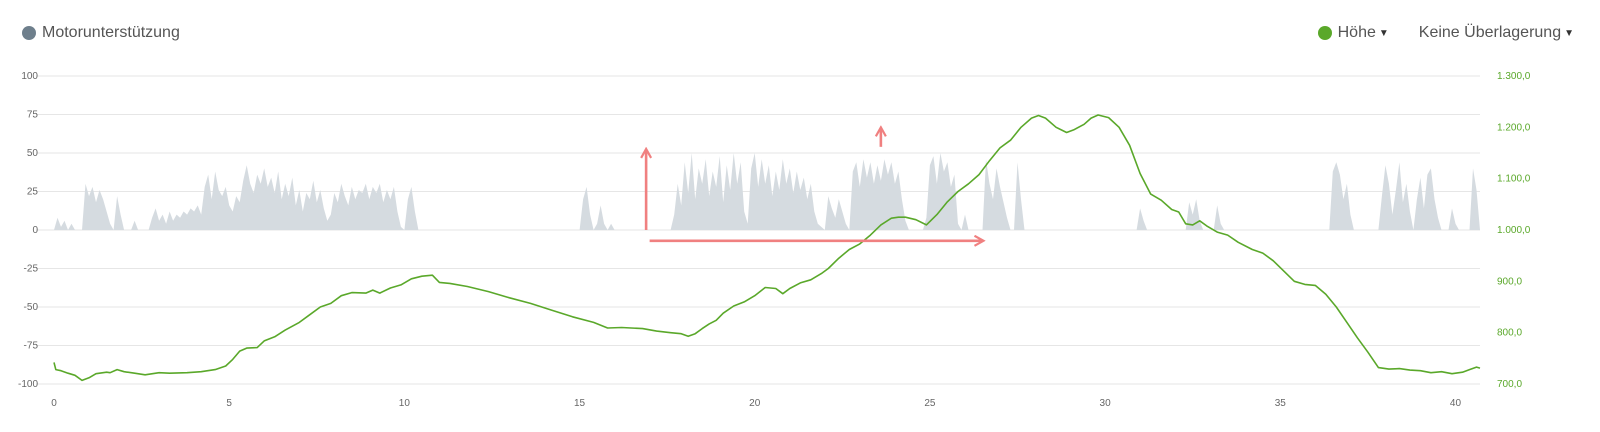 This screenshot has height=432, width=1600. I want to click on y-right-tick-label: 900,0, so click(1509, 281).